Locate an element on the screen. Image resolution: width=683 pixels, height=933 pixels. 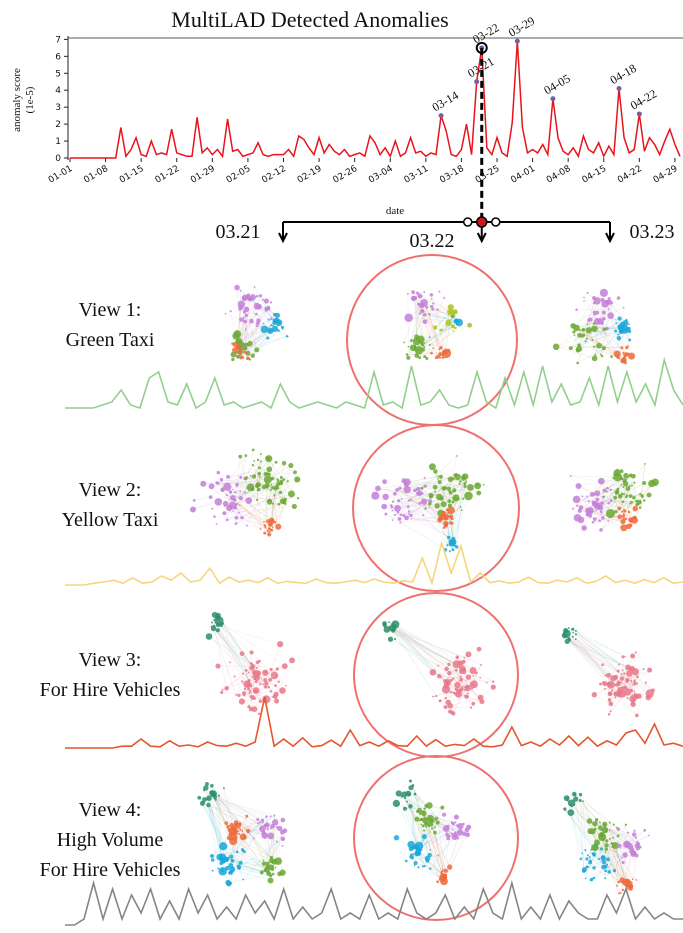
bracket-dot is located at coordinates (468, 222).